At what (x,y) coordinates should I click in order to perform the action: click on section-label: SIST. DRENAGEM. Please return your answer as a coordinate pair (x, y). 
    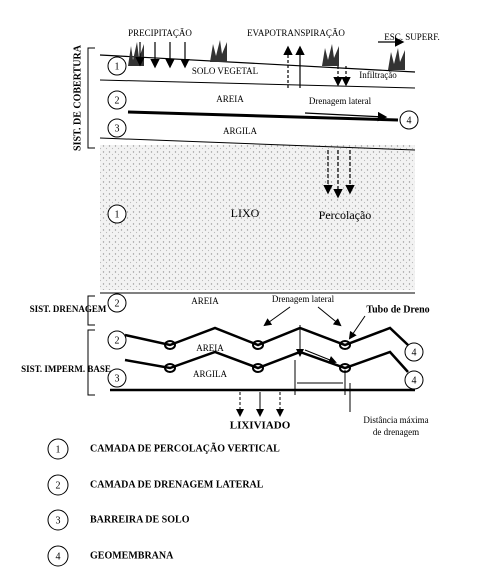
    Looking at the image, I should click on (68, 309).